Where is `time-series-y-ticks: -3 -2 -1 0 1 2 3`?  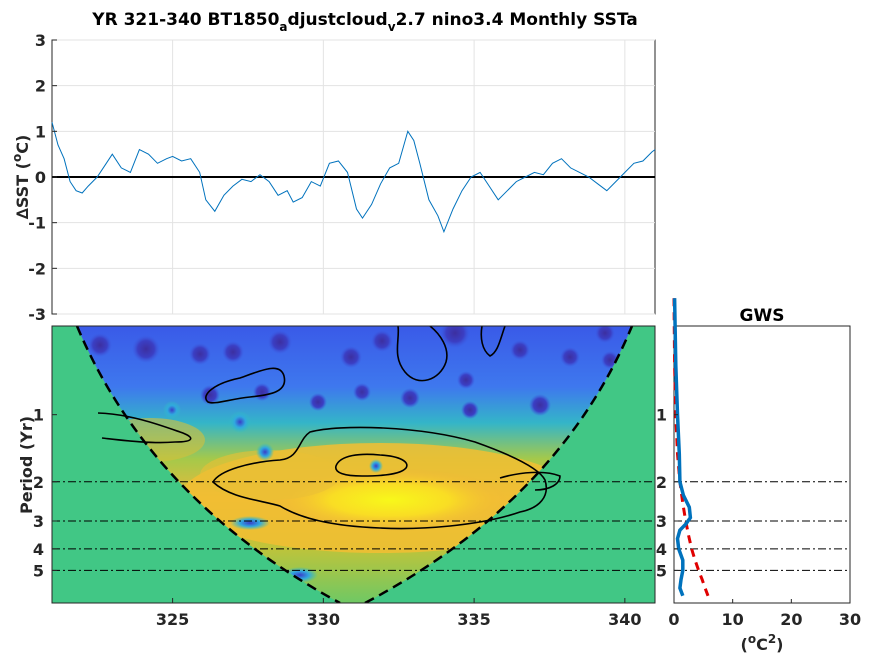 time-series-y-ticks: -3 -2 -1 0 1 2 3 is located at coordinates (42, 177).